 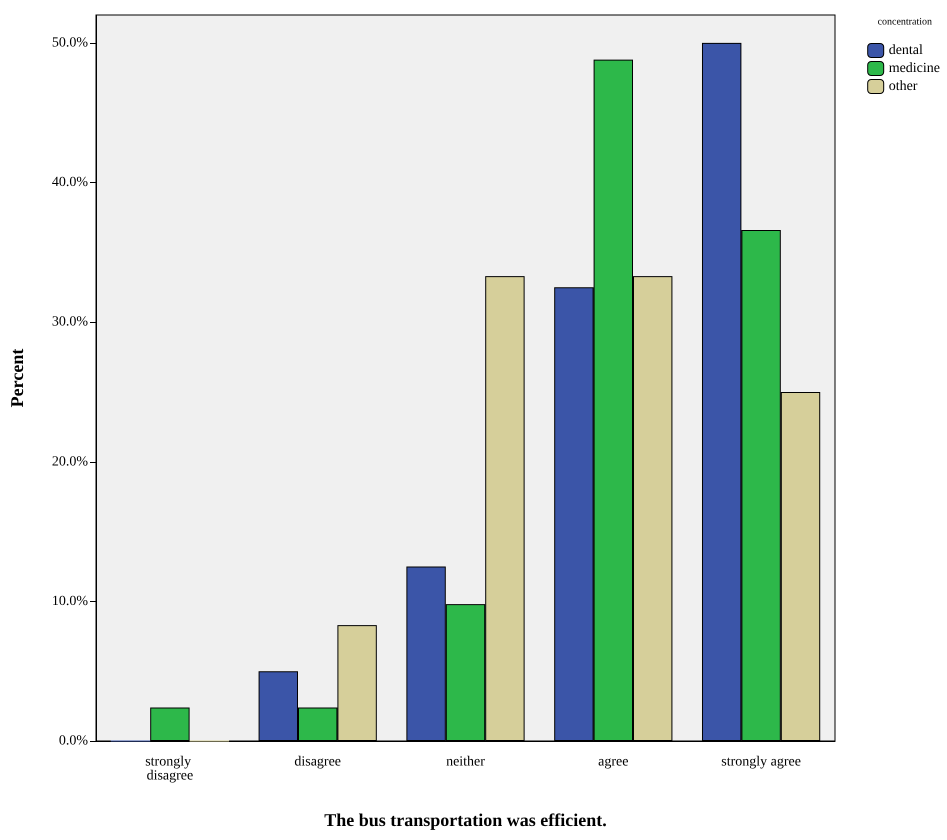 I want to click on legend-label: other, so click(x=903, y=86).